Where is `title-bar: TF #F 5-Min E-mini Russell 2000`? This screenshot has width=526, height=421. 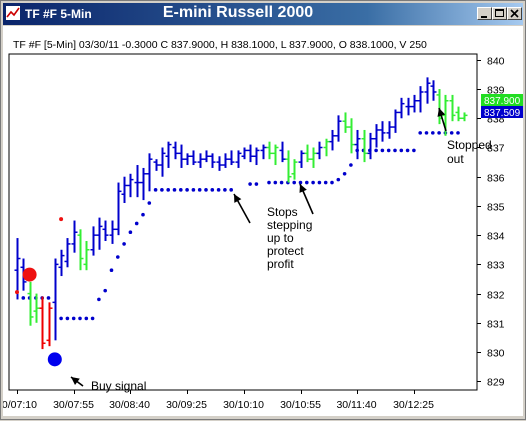
title-bar: TF #F 5-Min E-mini Russell 2000 is located at coordinates (263, 14).